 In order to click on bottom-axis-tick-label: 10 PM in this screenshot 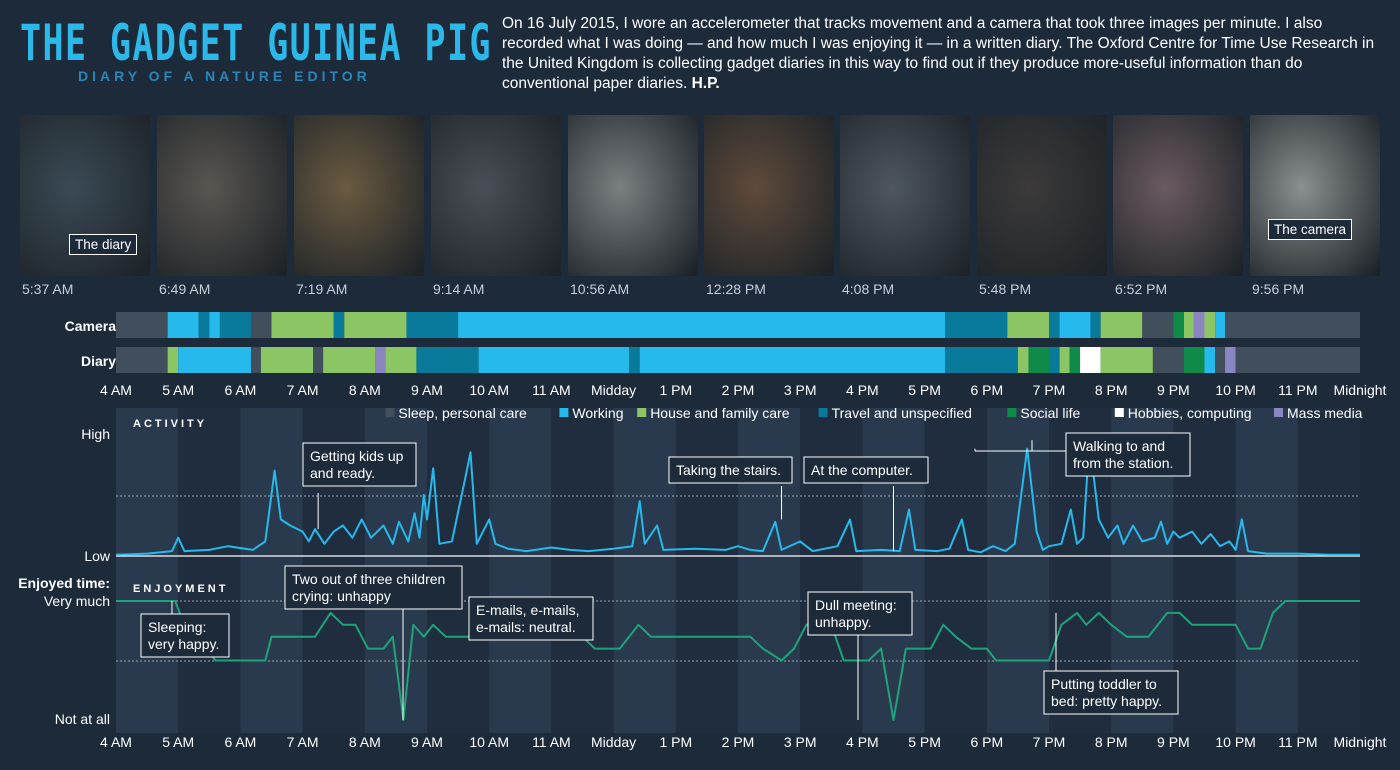, I will do `click(1235, 742)`.